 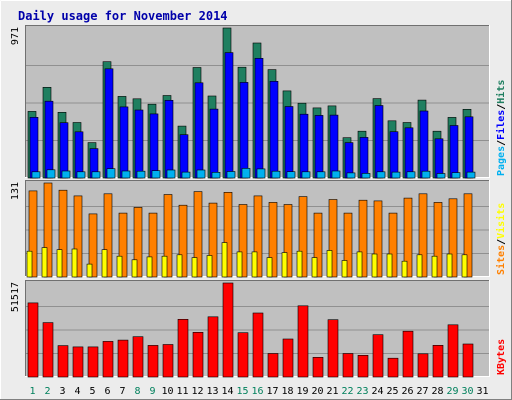 I want to click on panel-middle-legend: Sites/Visits, so click(x=501, y=239).